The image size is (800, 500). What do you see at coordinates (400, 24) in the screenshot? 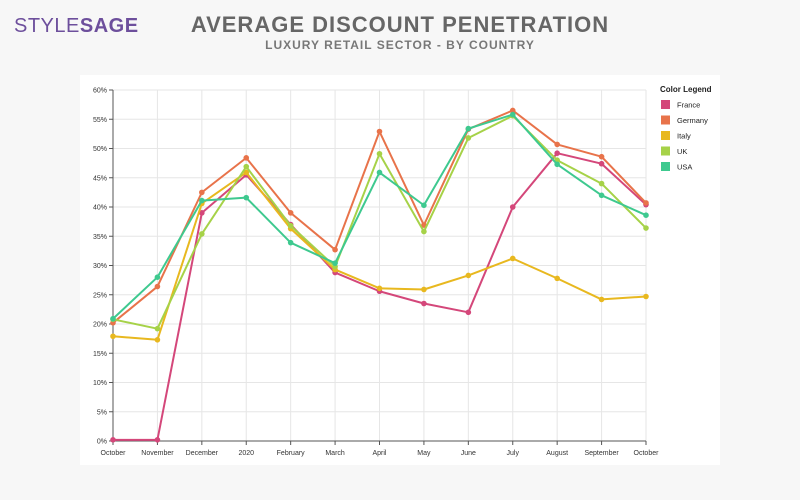
I see `chart-title: AVERAGE DISCOUNT PENETRATION` at bounding box center [400, 24].